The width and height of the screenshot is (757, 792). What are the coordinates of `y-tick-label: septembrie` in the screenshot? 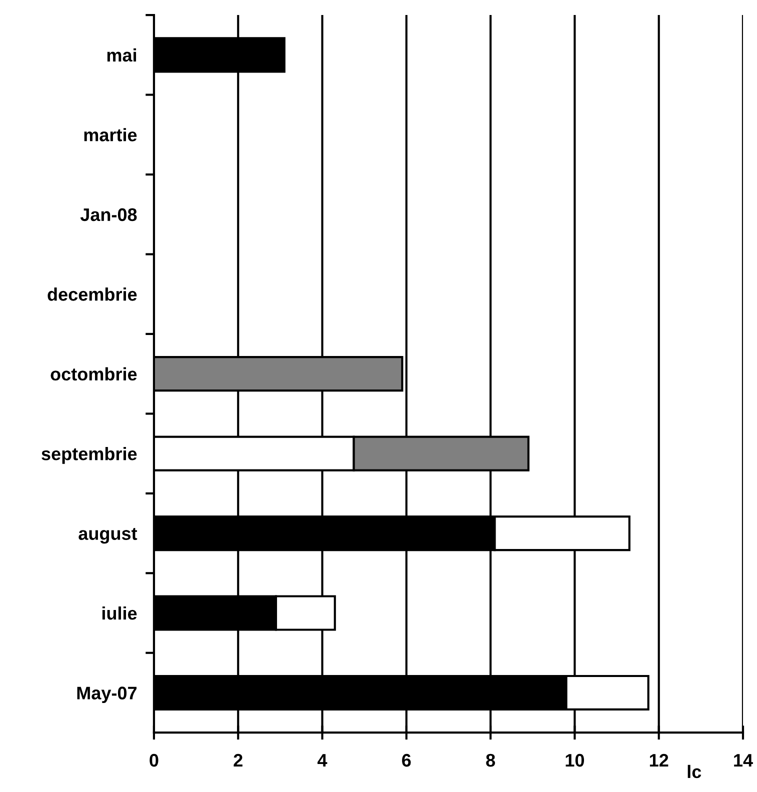 It's located at (89, 455).